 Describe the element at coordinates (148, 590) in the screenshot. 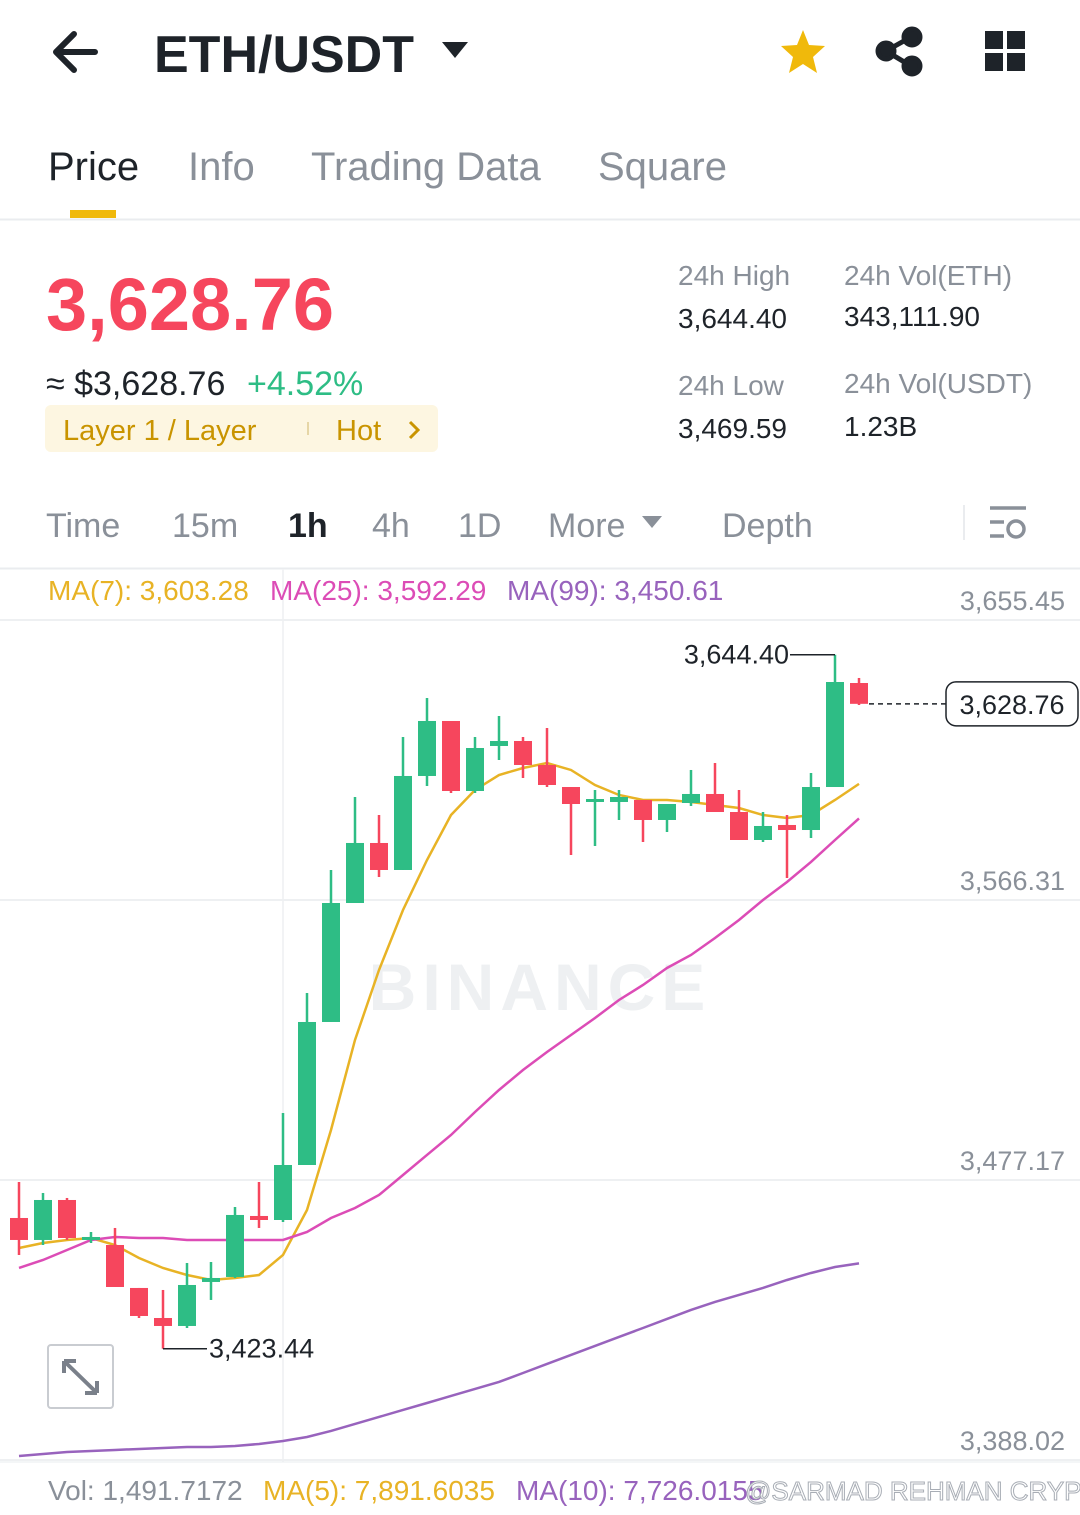

I see `ma-legend: MA(7): 3,603.28` at that location.